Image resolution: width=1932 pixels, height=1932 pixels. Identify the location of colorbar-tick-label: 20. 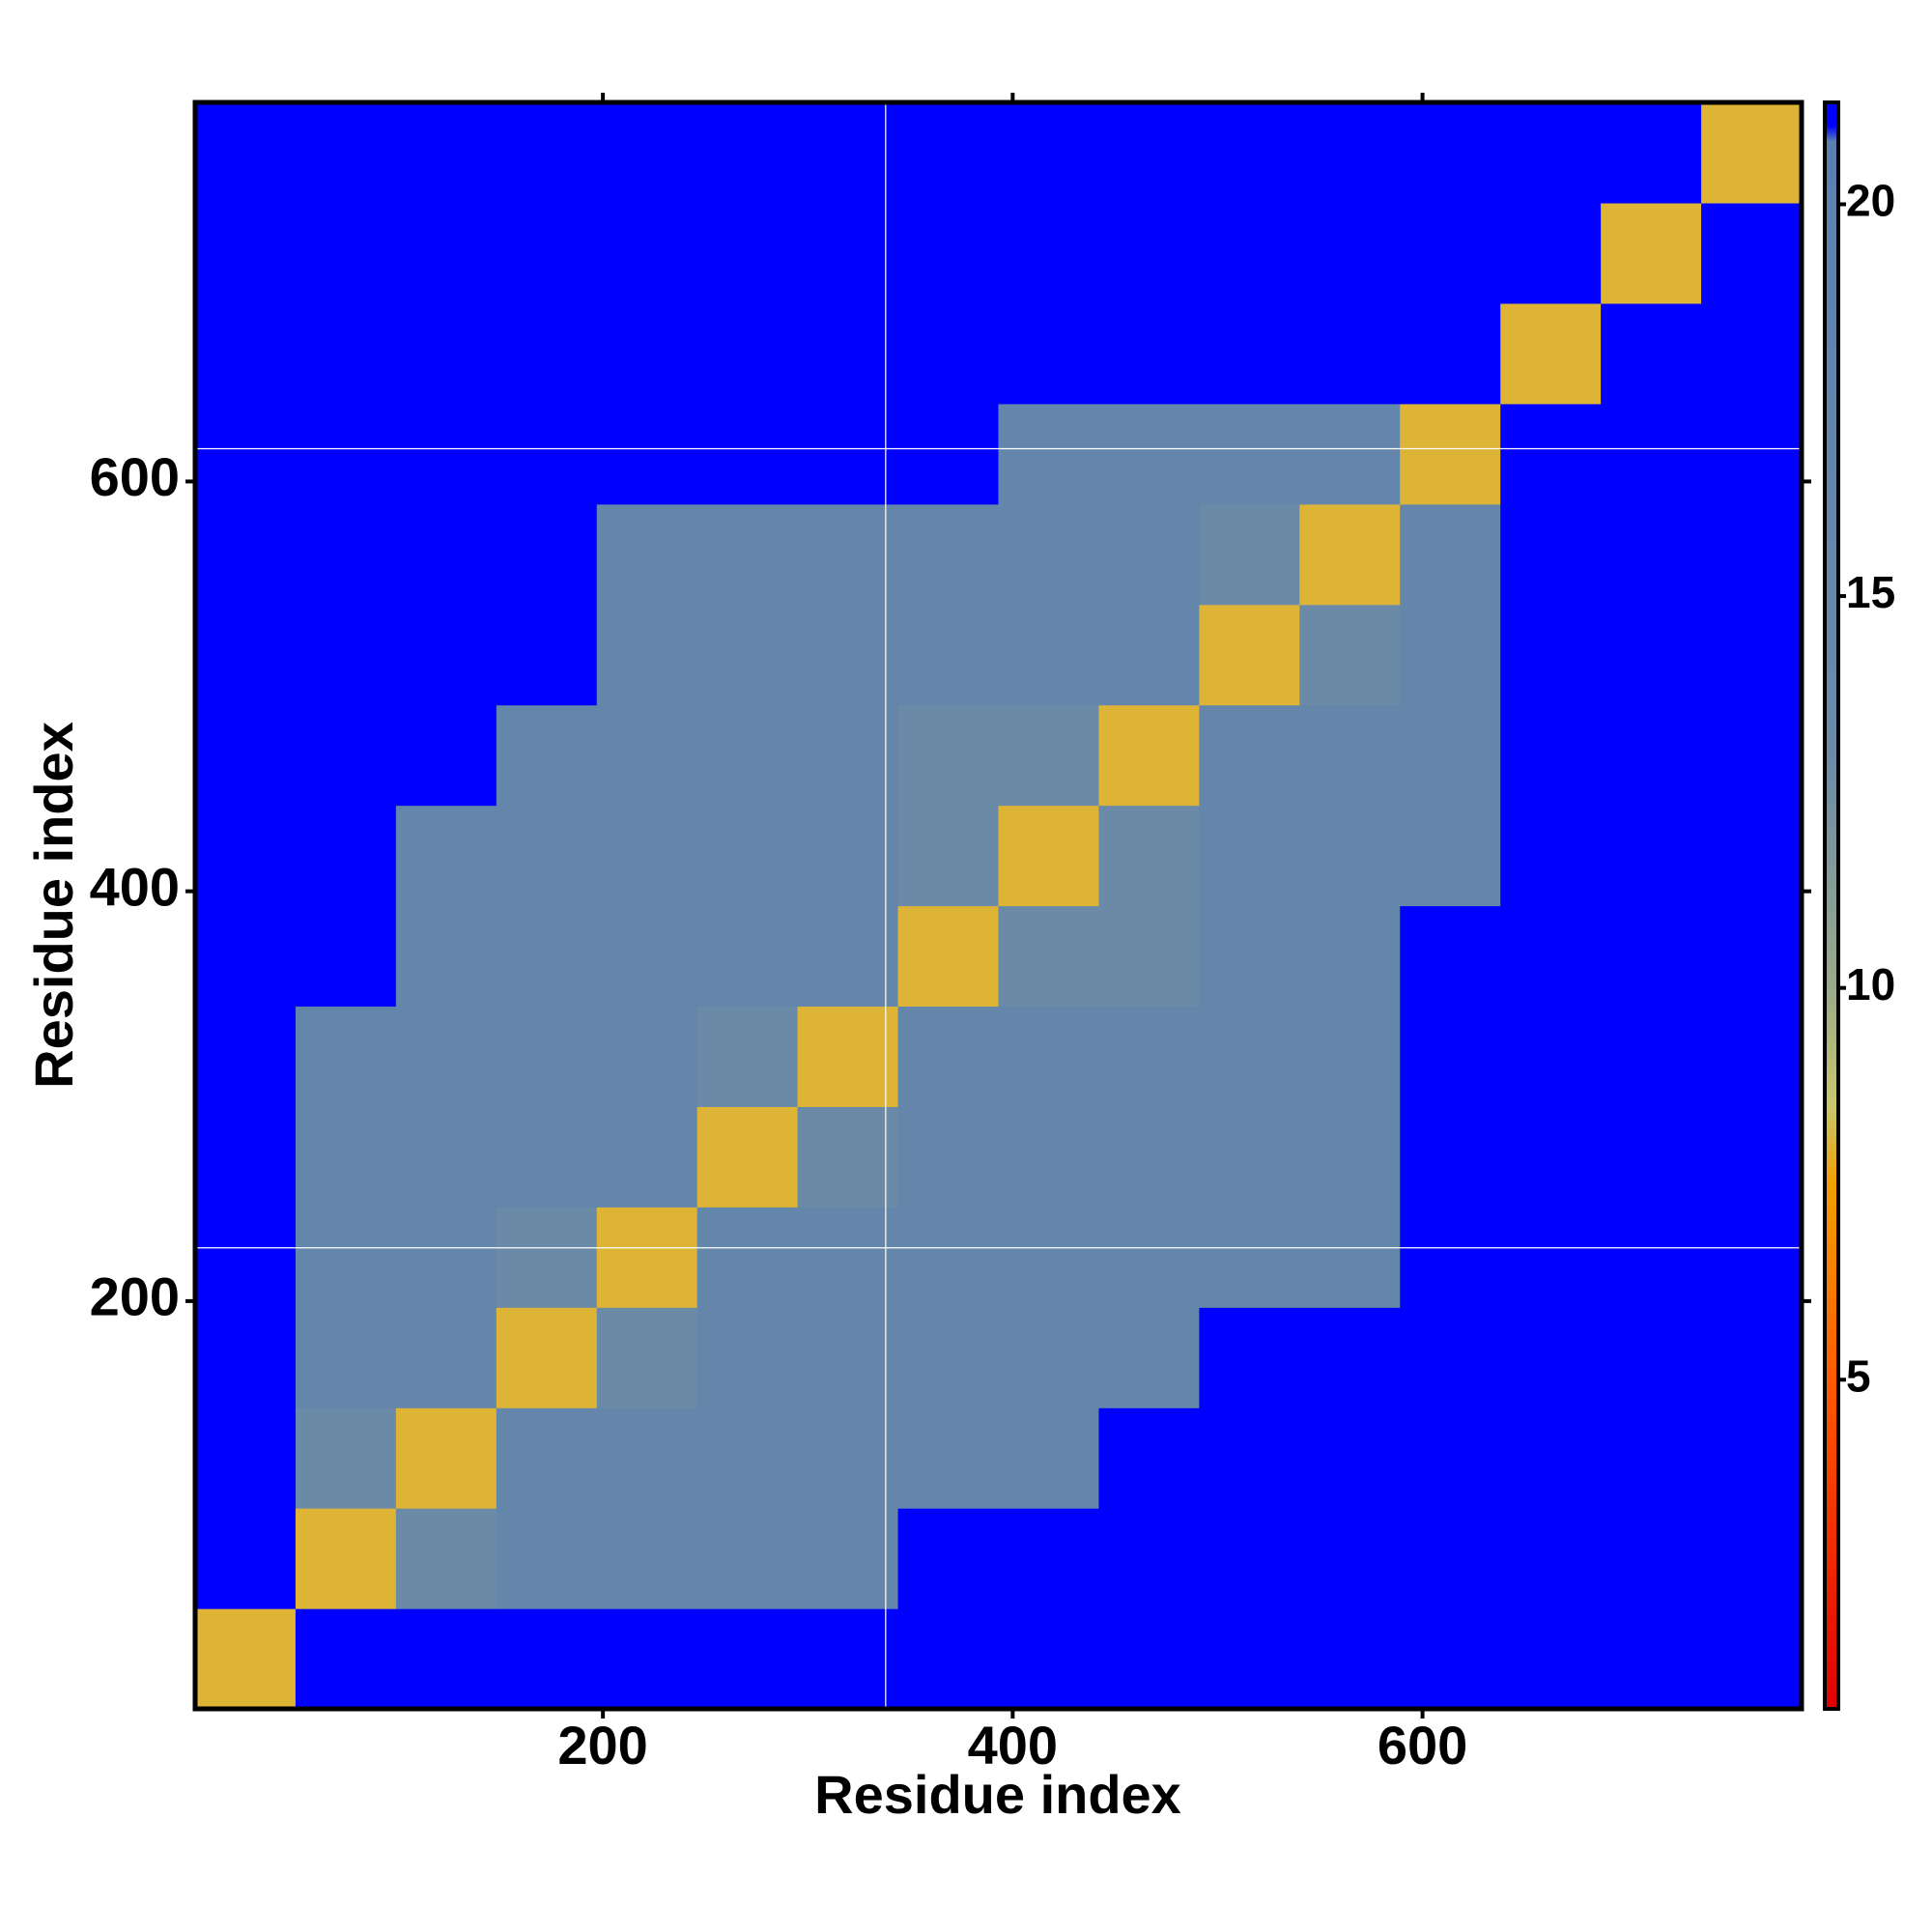
(1870, 201).